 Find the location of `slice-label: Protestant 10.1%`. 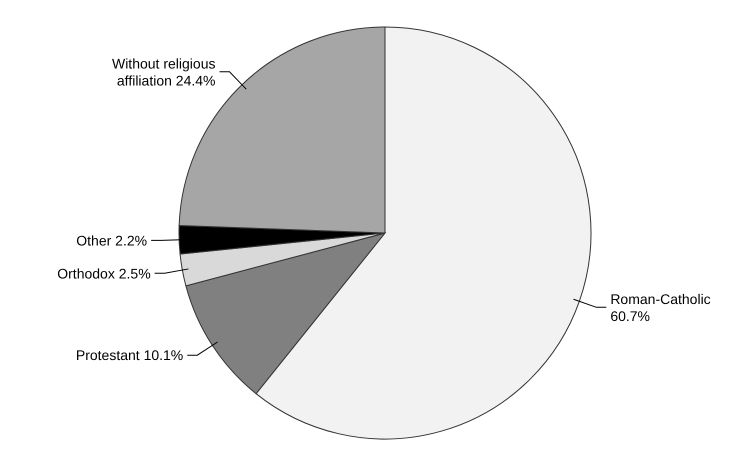

slice-label: Protestant 10.1% is located at coordinates (130, 355).